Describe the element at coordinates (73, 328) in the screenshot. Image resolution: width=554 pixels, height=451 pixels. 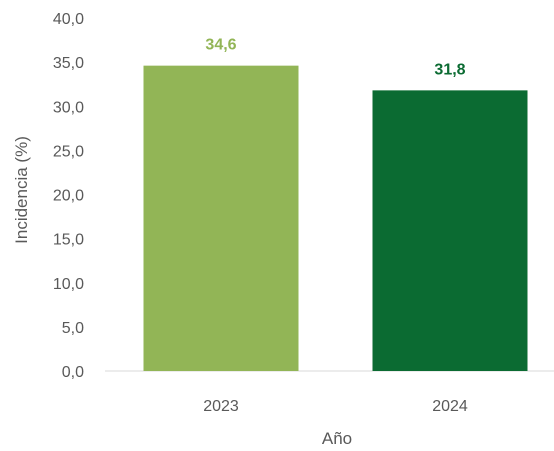
I see `y-tick-label: 5,0` at that location.